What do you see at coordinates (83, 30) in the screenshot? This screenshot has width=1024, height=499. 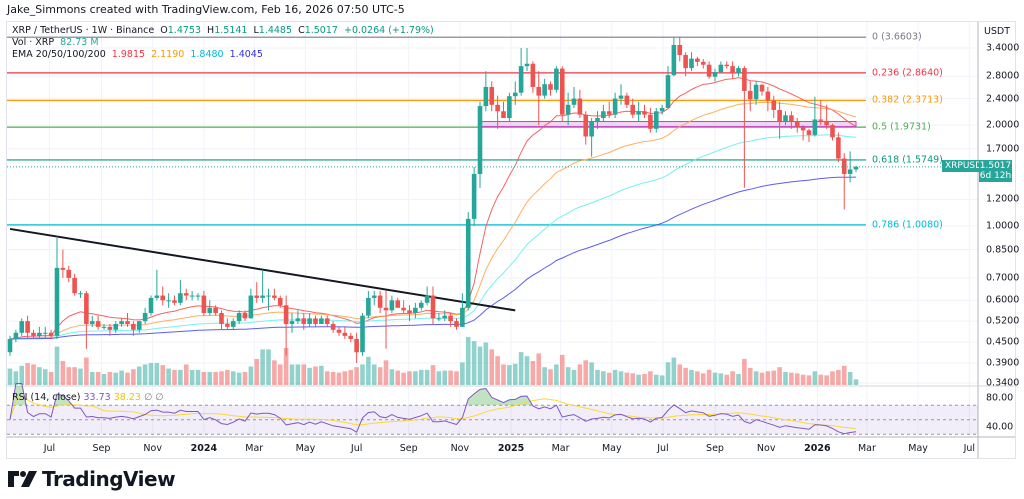 I see `symbol-title: XRP / TetherUS · 1W · Binance` at bounding box center [83, 30].